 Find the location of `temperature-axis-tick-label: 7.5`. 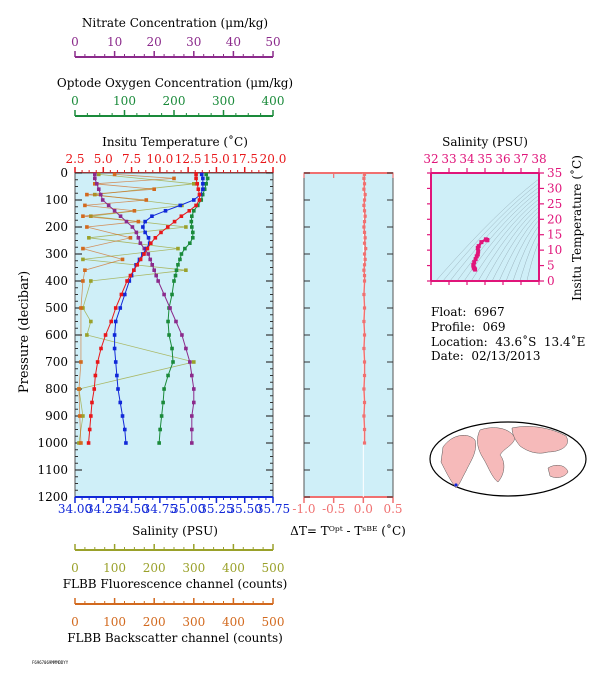

temperature-axis-tick-label: 7.5 is located at coordinates (131, 159).